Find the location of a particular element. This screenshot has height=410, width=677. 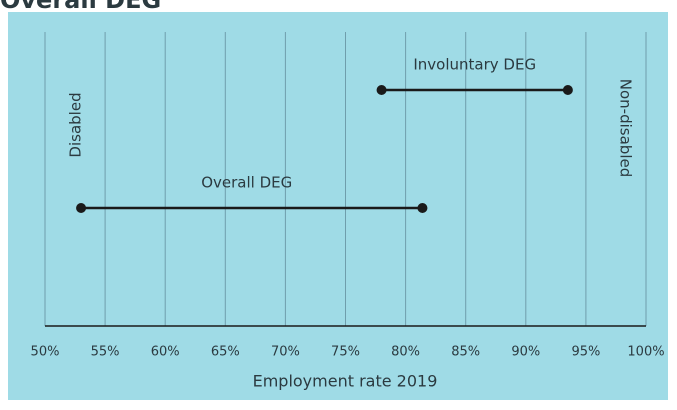

x-tick-label: 90% is located at coordinates (525, 352).